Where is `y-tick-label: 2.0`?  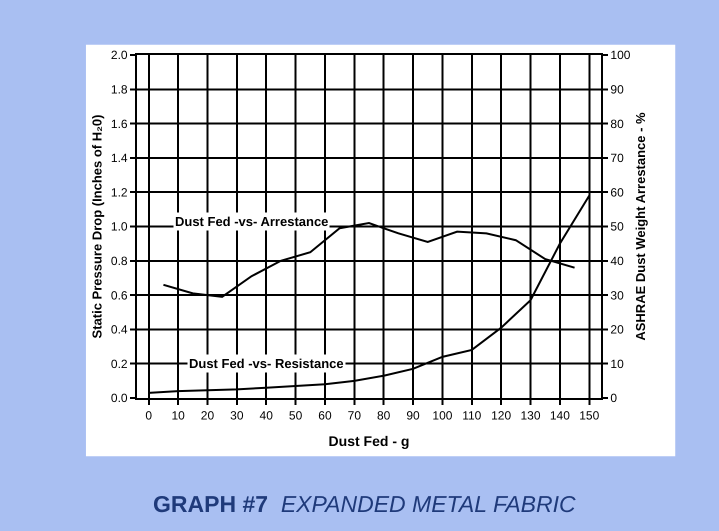
y-tick-label: 2.0 is located at coordinates (119, 55).